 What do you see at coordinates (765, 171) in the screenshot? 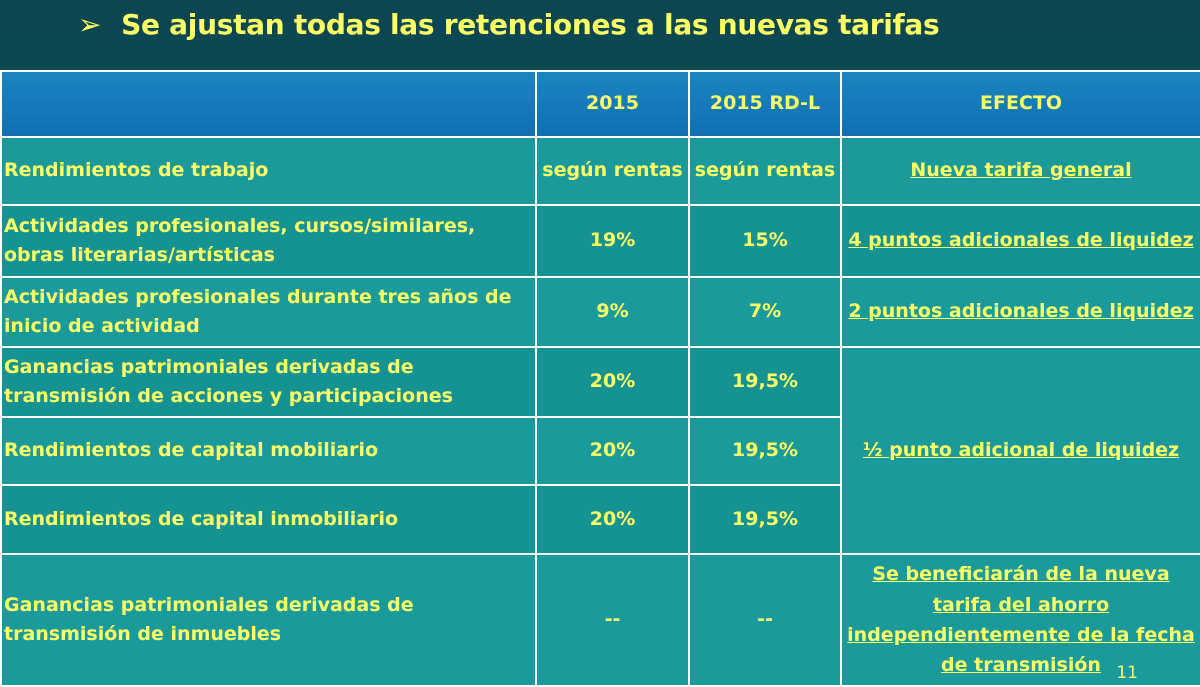
I see `rate-2015-rdl: según rentas` at bounding box center [765, 171].